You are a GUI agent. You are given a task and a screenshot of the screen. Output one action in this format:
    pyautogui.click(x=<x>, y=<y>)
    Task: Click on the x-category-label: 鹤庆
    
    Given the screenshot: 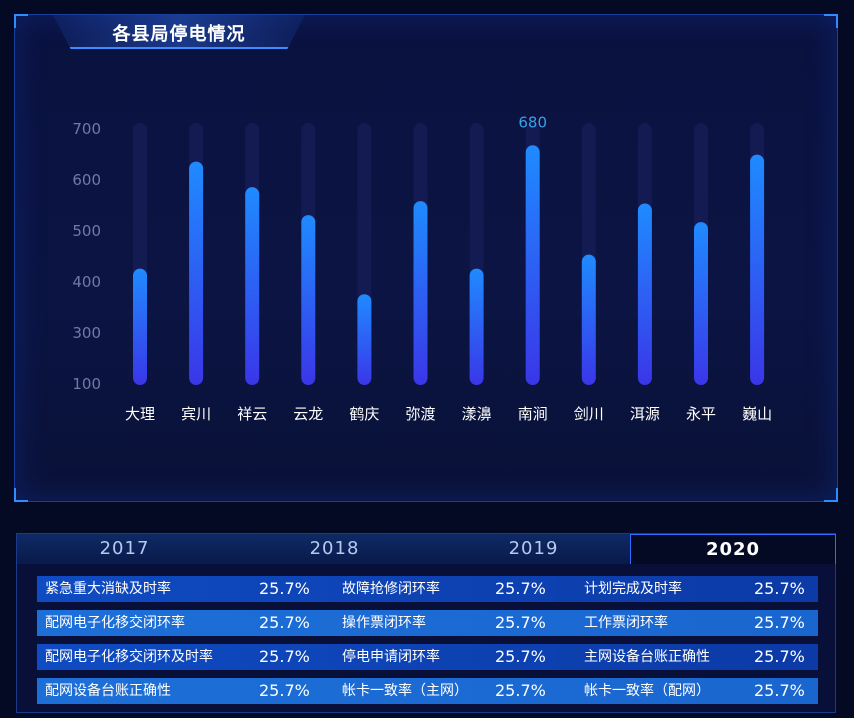 What is the action you would take?
    pyautogui.click(x=364, y=414)
    